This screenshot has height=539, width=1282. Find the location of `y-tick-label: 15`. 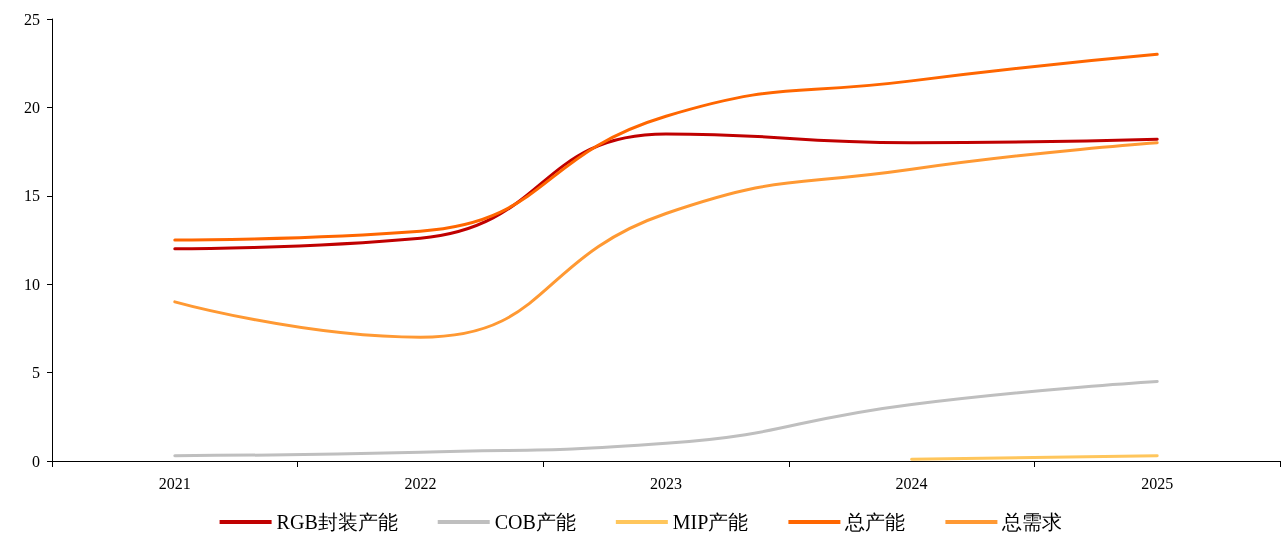

y-tick-label: 15 is located at coordinates (32, 196).